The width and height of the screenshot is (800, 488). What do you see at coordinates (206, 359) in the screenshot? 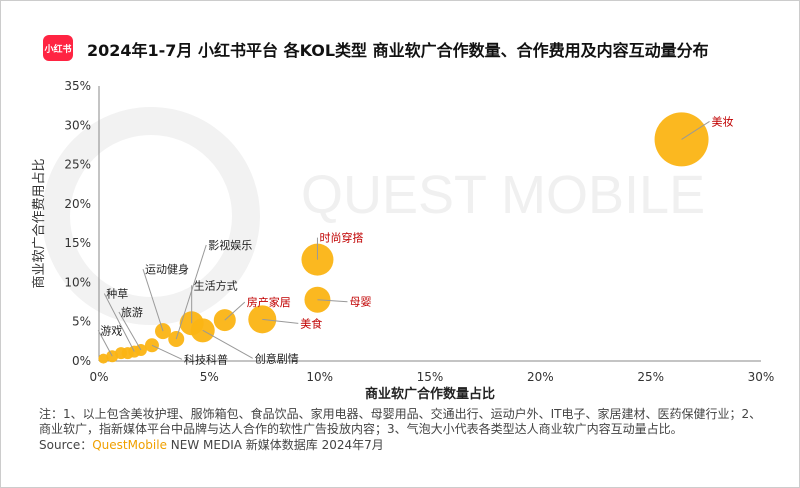
I see `data-label: 科技科普` at bounding box center [206, 359].